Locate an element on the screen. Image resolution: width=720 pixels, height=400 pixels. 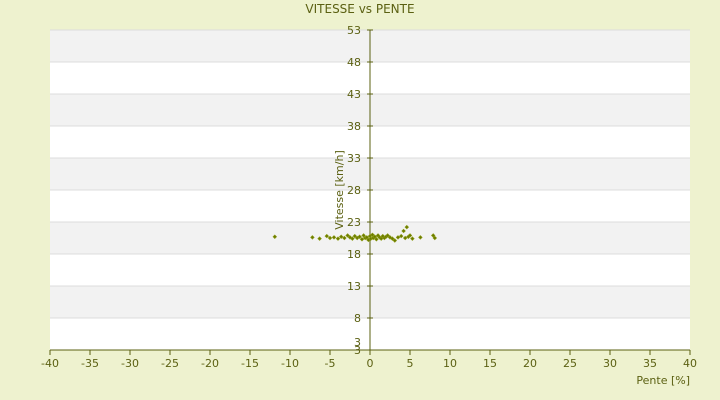
y-tick-label: 38 is located at coordinates (354, 126).